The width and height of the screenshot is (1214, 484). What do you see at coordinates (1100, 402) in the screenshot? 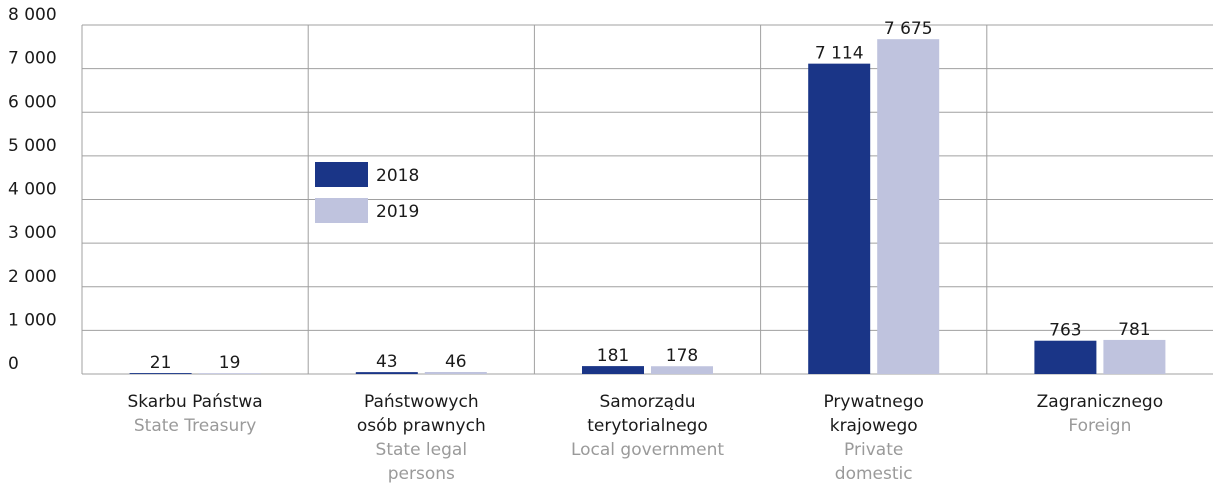
I see `x-tick-label: Zagranicznego` at bounding box center [1100, 402].